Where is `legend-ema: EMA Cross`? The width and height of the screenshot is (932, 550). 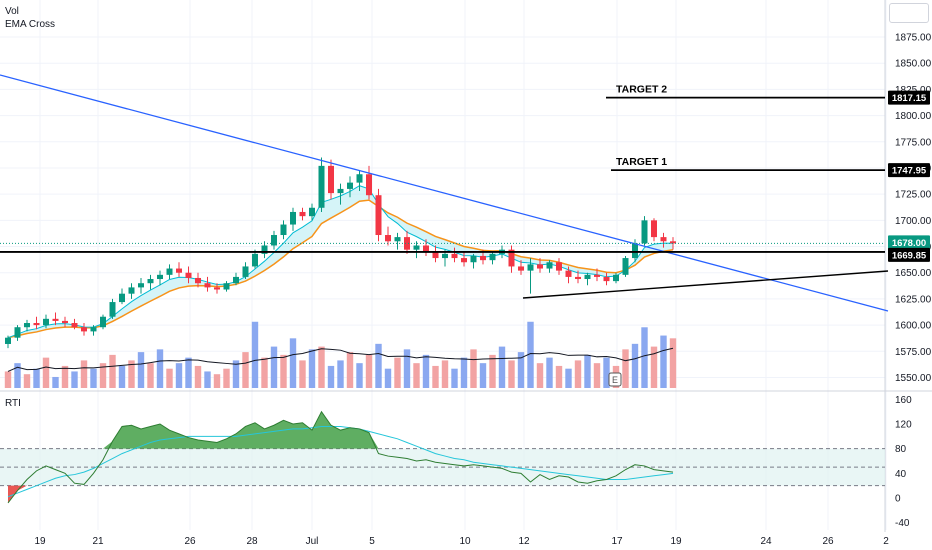
legend-ema: EMA Cross is located at coordinates (30, 24).